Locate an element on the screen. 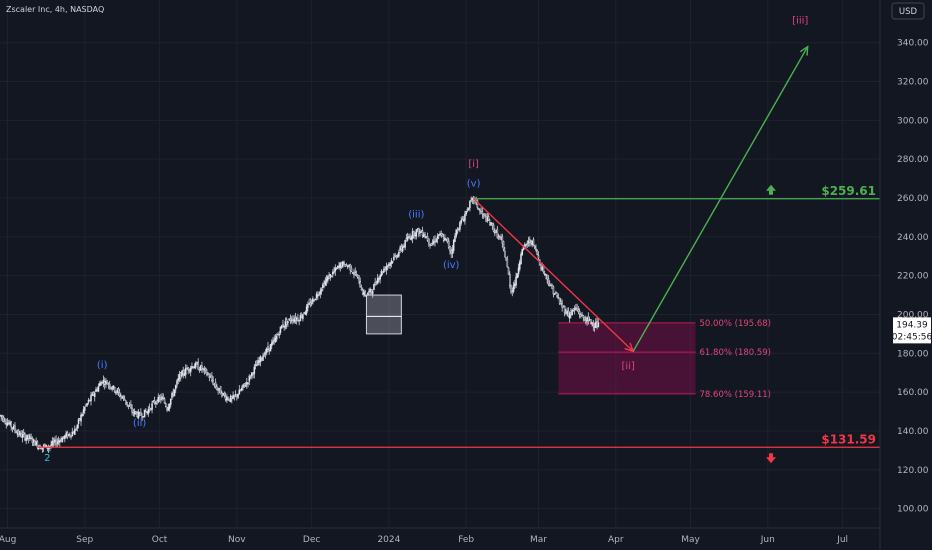 The image size is (932, 550). x-tick-label: May is located at coordinates (690, 540).